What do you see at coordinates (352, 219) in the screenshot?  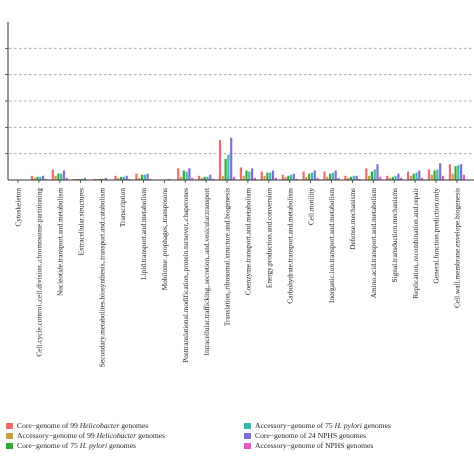 I see `x-tick-label: Defense.mechanisms` at bounding box center [352, 219].